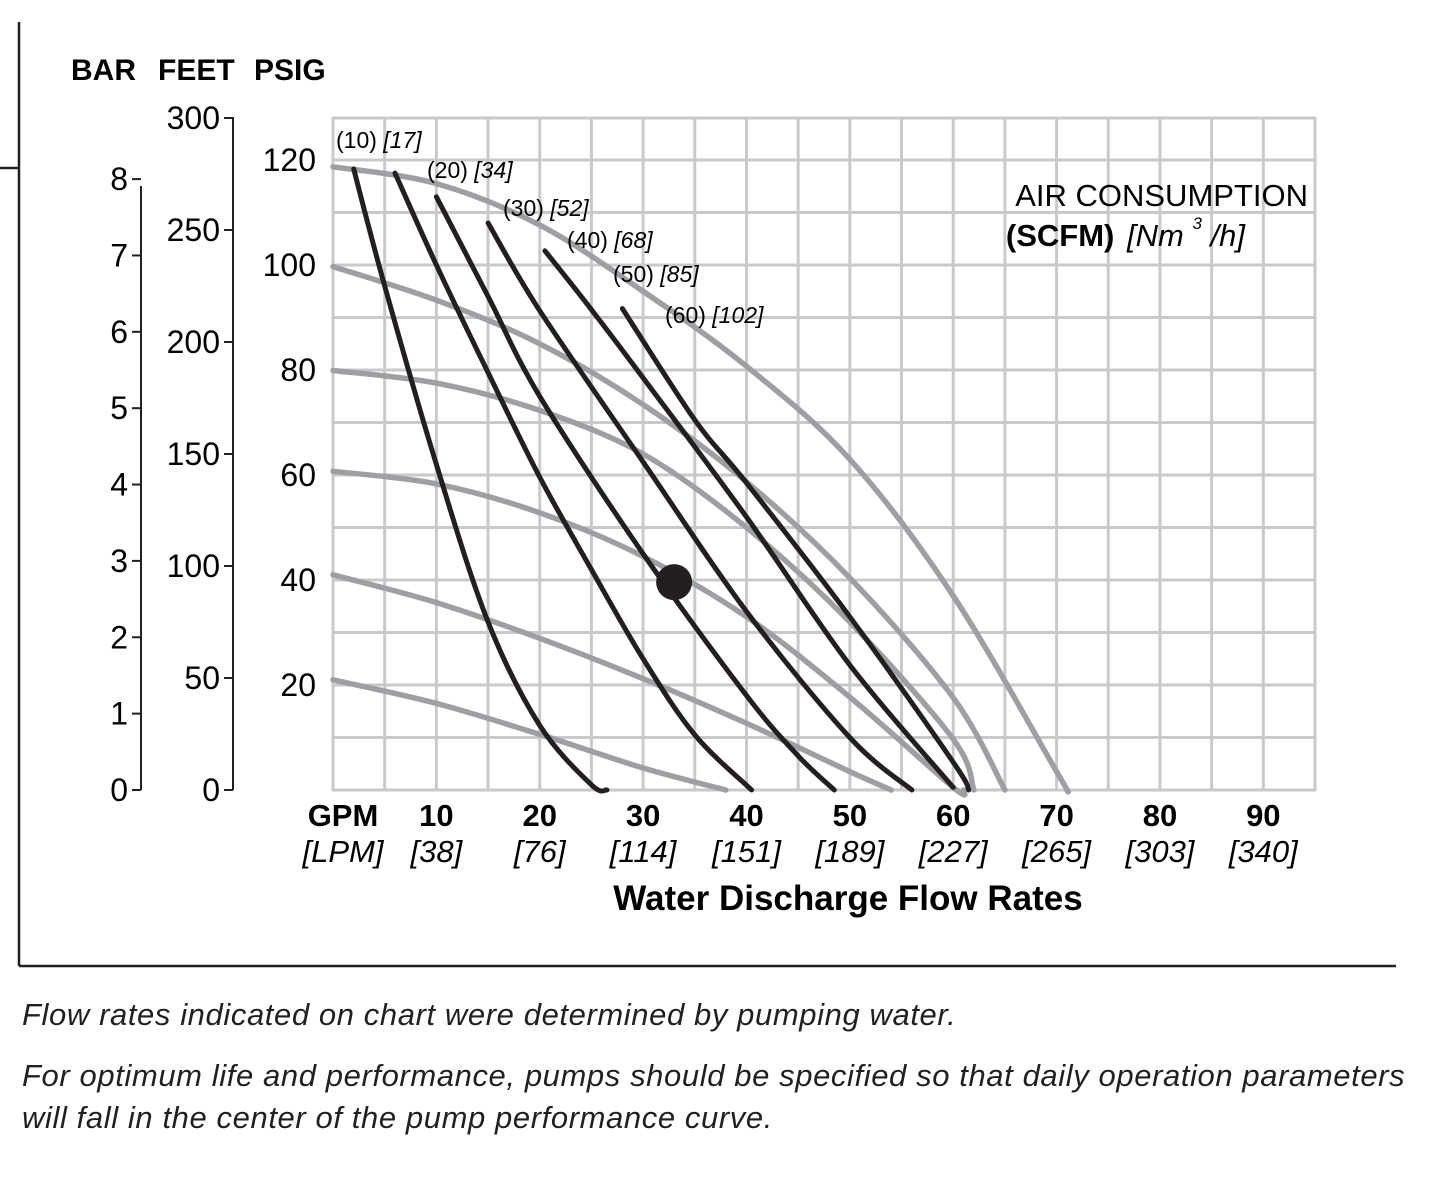 The width and height of the screenshot is (1438, 1183). I want to click on x-tick-label-lpm: [114], so click(643, 851).